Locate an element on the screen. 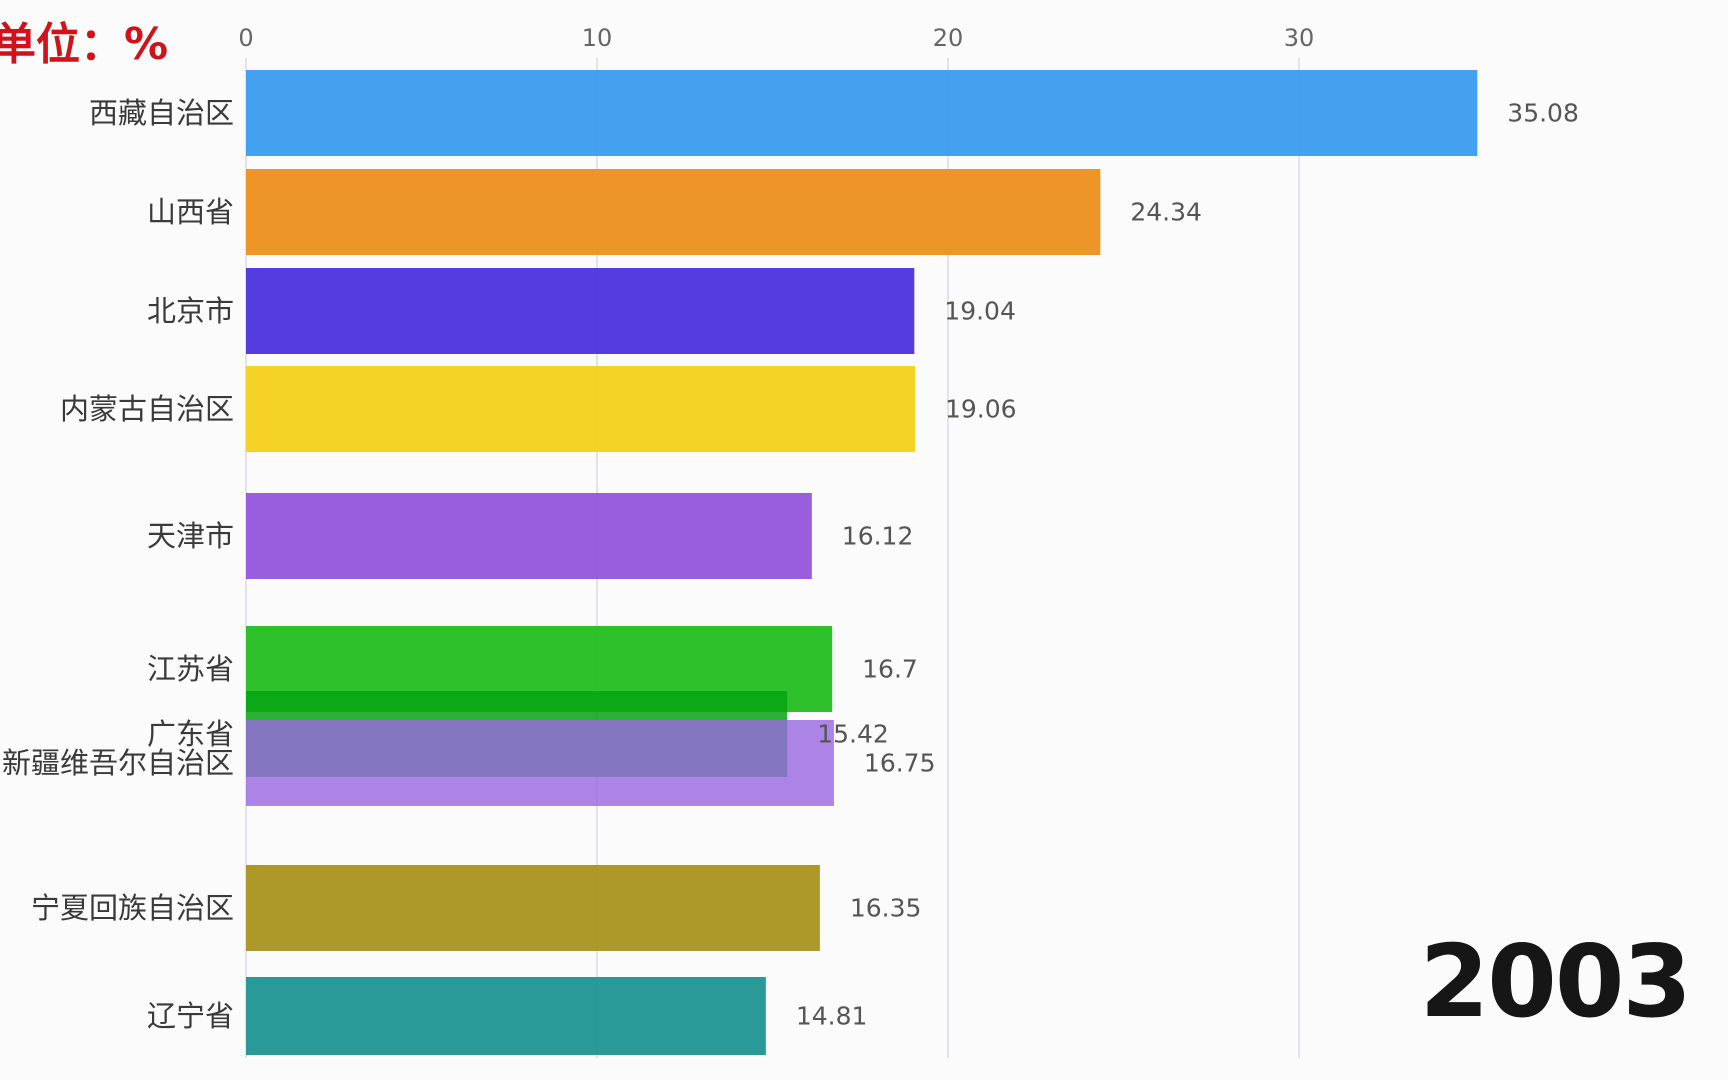  unit-label: 单位：% is located at coordinates (84, 44).